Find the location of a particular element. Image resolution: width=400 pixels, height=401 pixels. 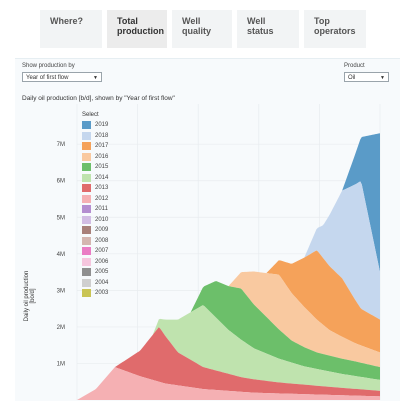

legend-label: 2013 is located at coordinates (102, 188).